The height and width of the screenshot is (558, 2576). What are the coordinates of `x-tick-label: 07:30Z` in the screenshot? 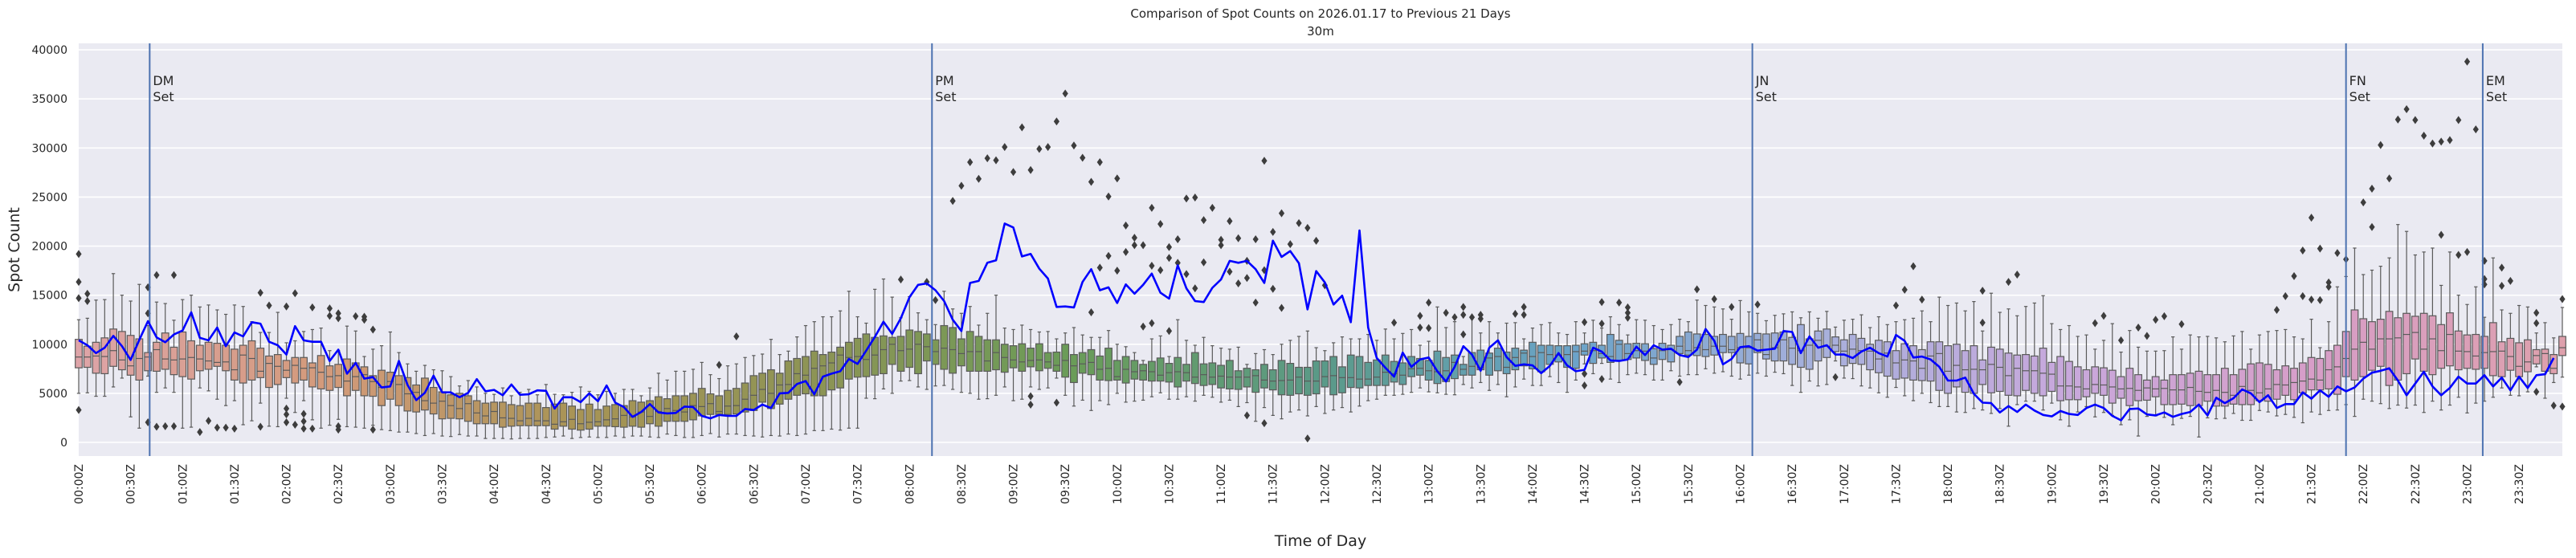 It's located at (858, 484).